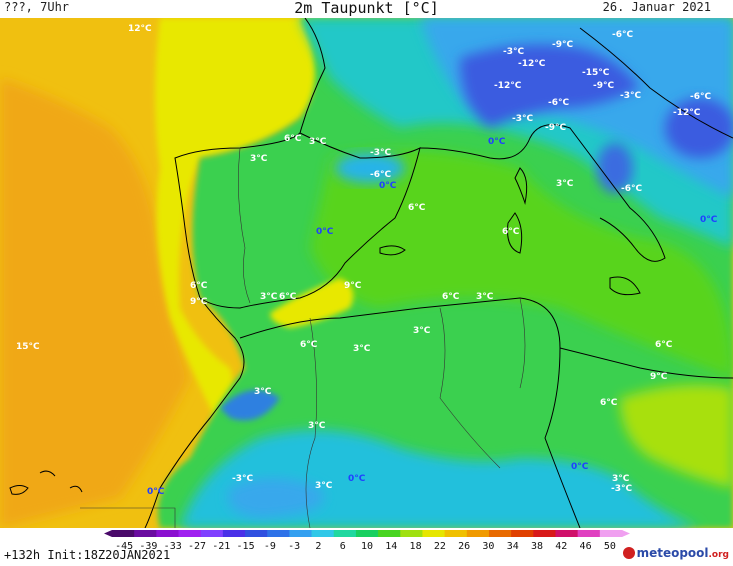 Image resolution: width=733 pixels, height=566 pixels. Describe the element at coordinates (615, 168) in the screenshot. I see `apennine-blue` at that location.